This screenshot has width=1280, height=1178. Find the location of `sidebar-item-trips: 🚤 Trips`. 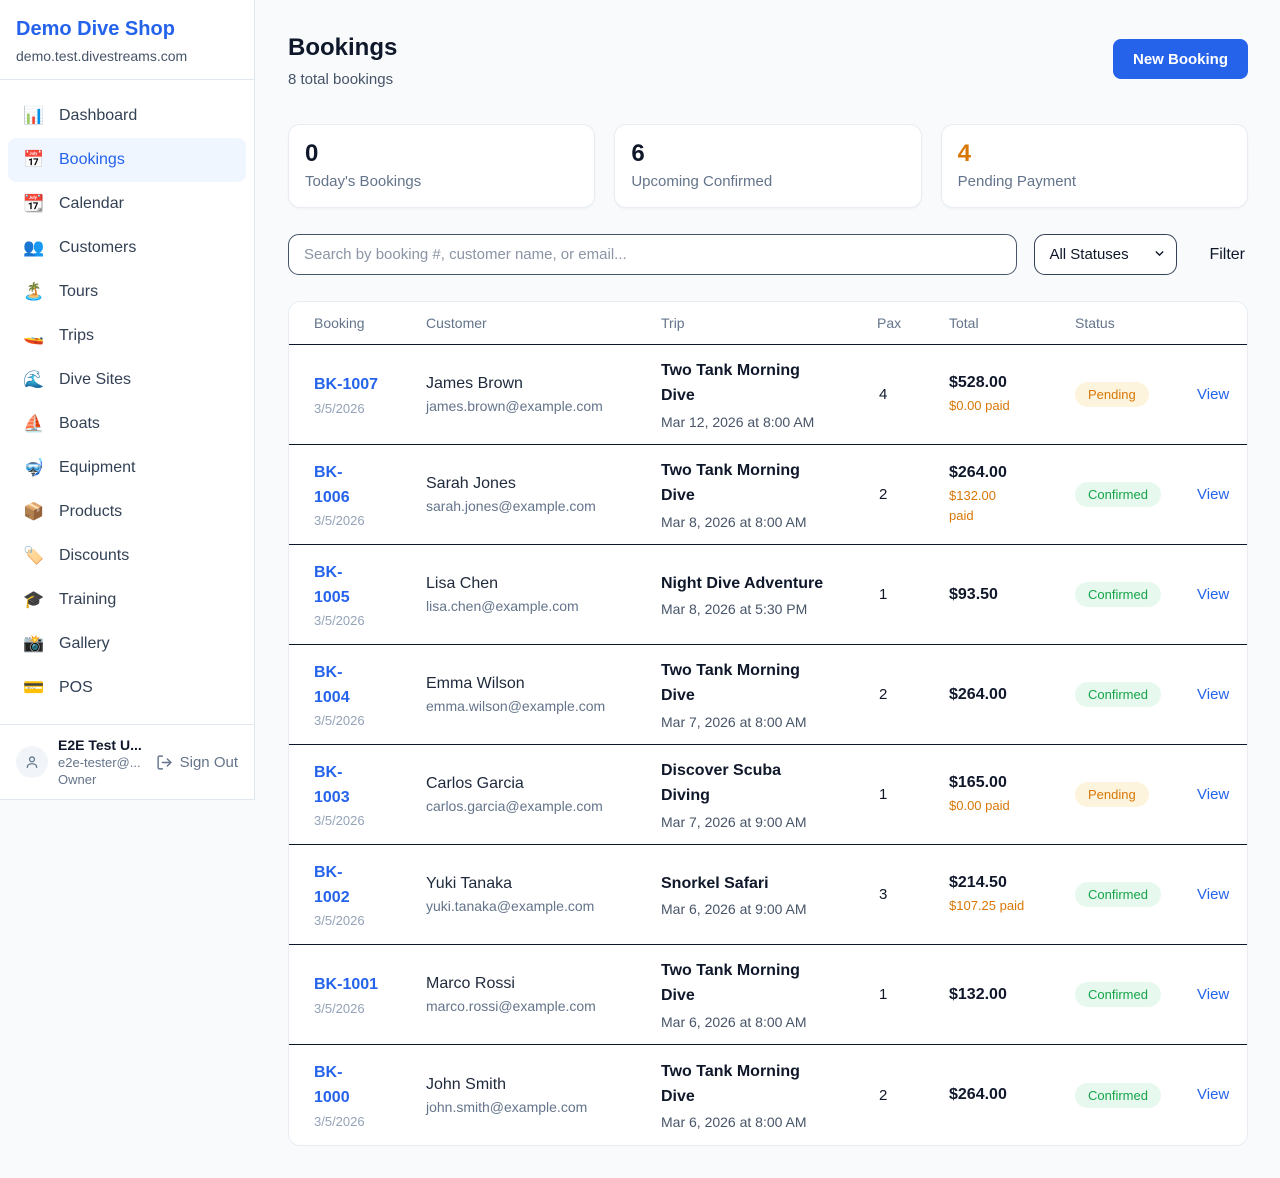

sidebar-item-trips: 🚤 Trips is located at coordinates (127, 336).